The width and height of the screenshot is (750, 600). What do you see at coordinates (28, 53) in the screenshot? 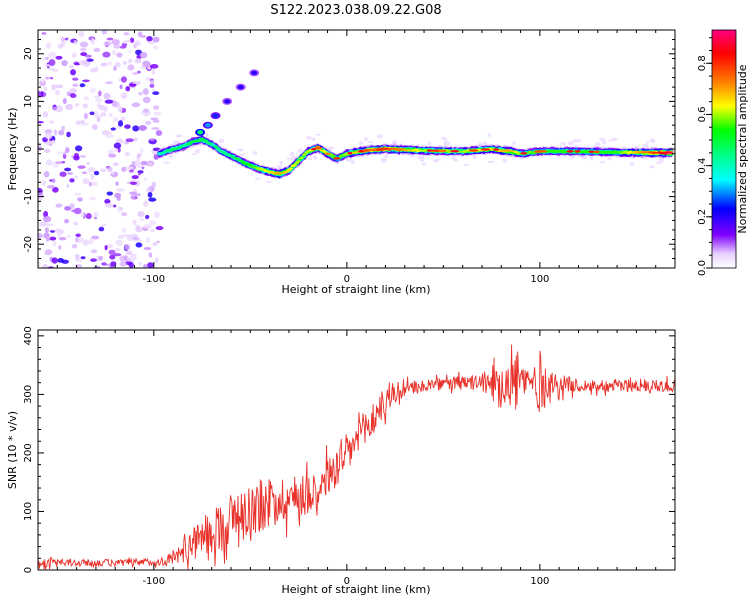
I see `y-tick-label: 20` at bounding box center [28, 53].